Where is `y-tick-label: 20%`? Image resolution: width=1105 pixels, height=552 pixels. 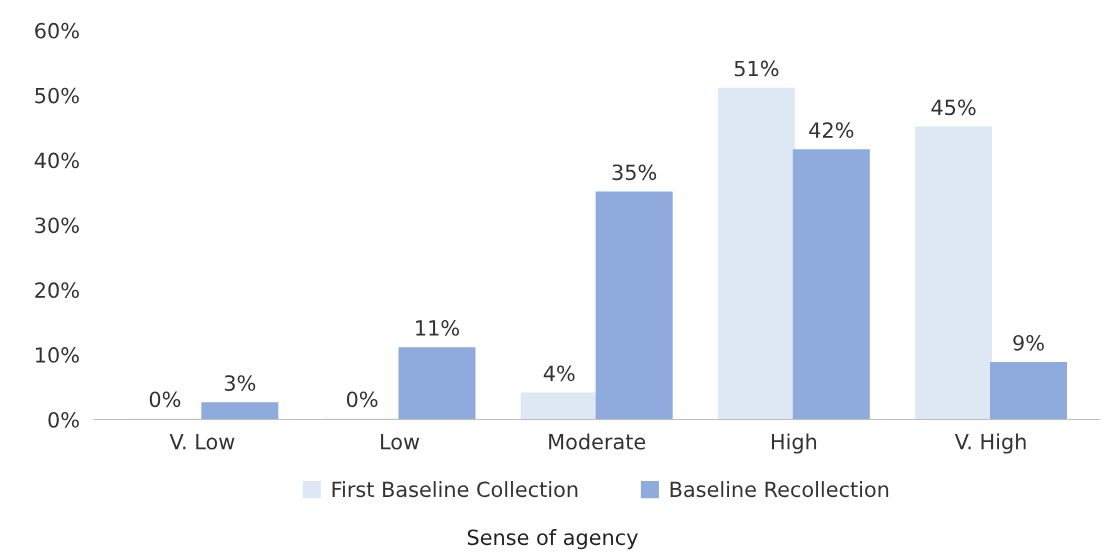
y-tick-label: 20% is located at coordinates (57, 290).